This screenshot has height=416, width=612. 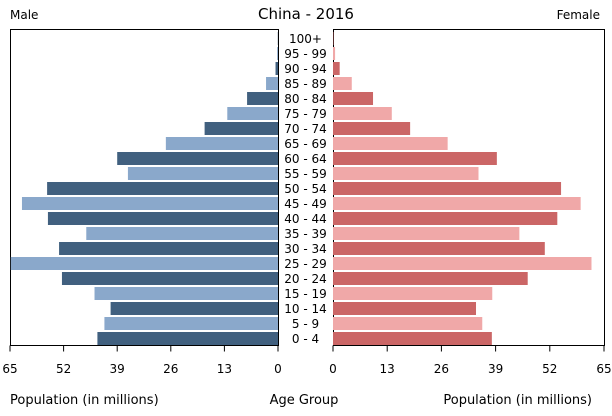 I want to click on age-group-label: 5 - 9, so click(x=305, y=324).